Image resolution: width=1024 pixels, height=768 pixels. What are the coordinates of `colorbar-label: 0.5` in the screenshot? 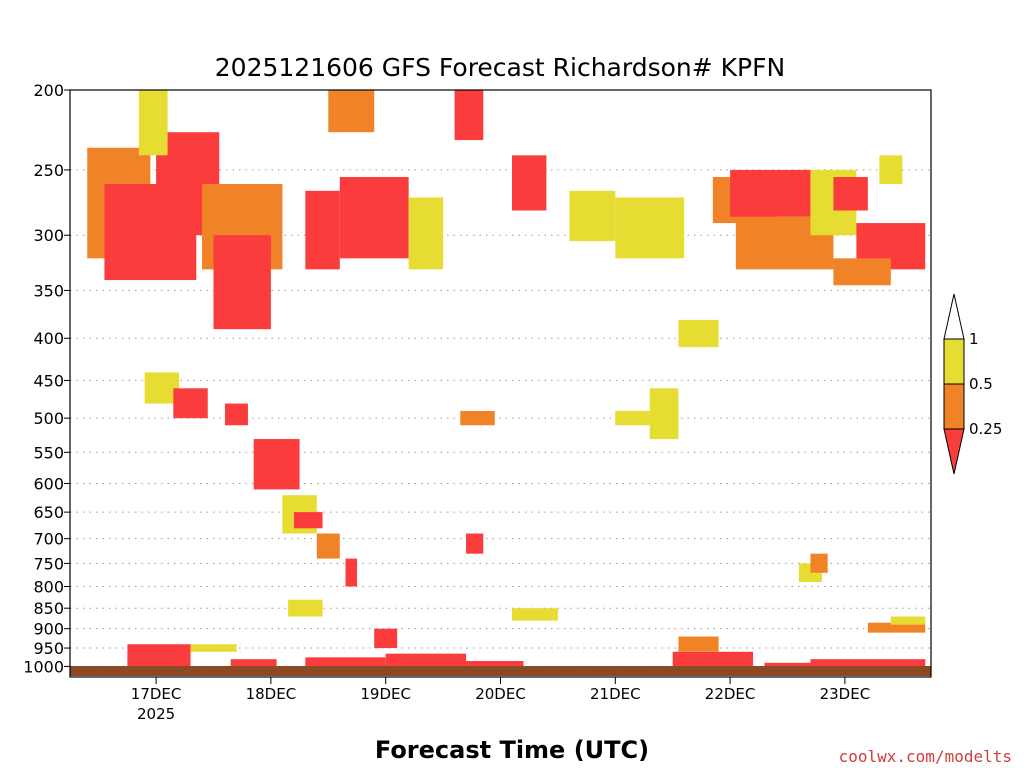 It's located at (981, 384).